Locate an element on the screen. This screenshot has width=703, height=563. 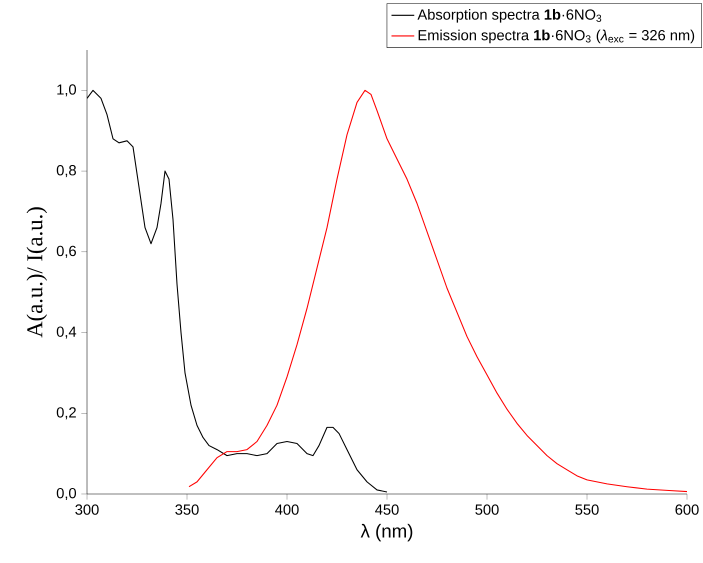
y-tick-label: 0,8 is located at coordinates (66, 171).